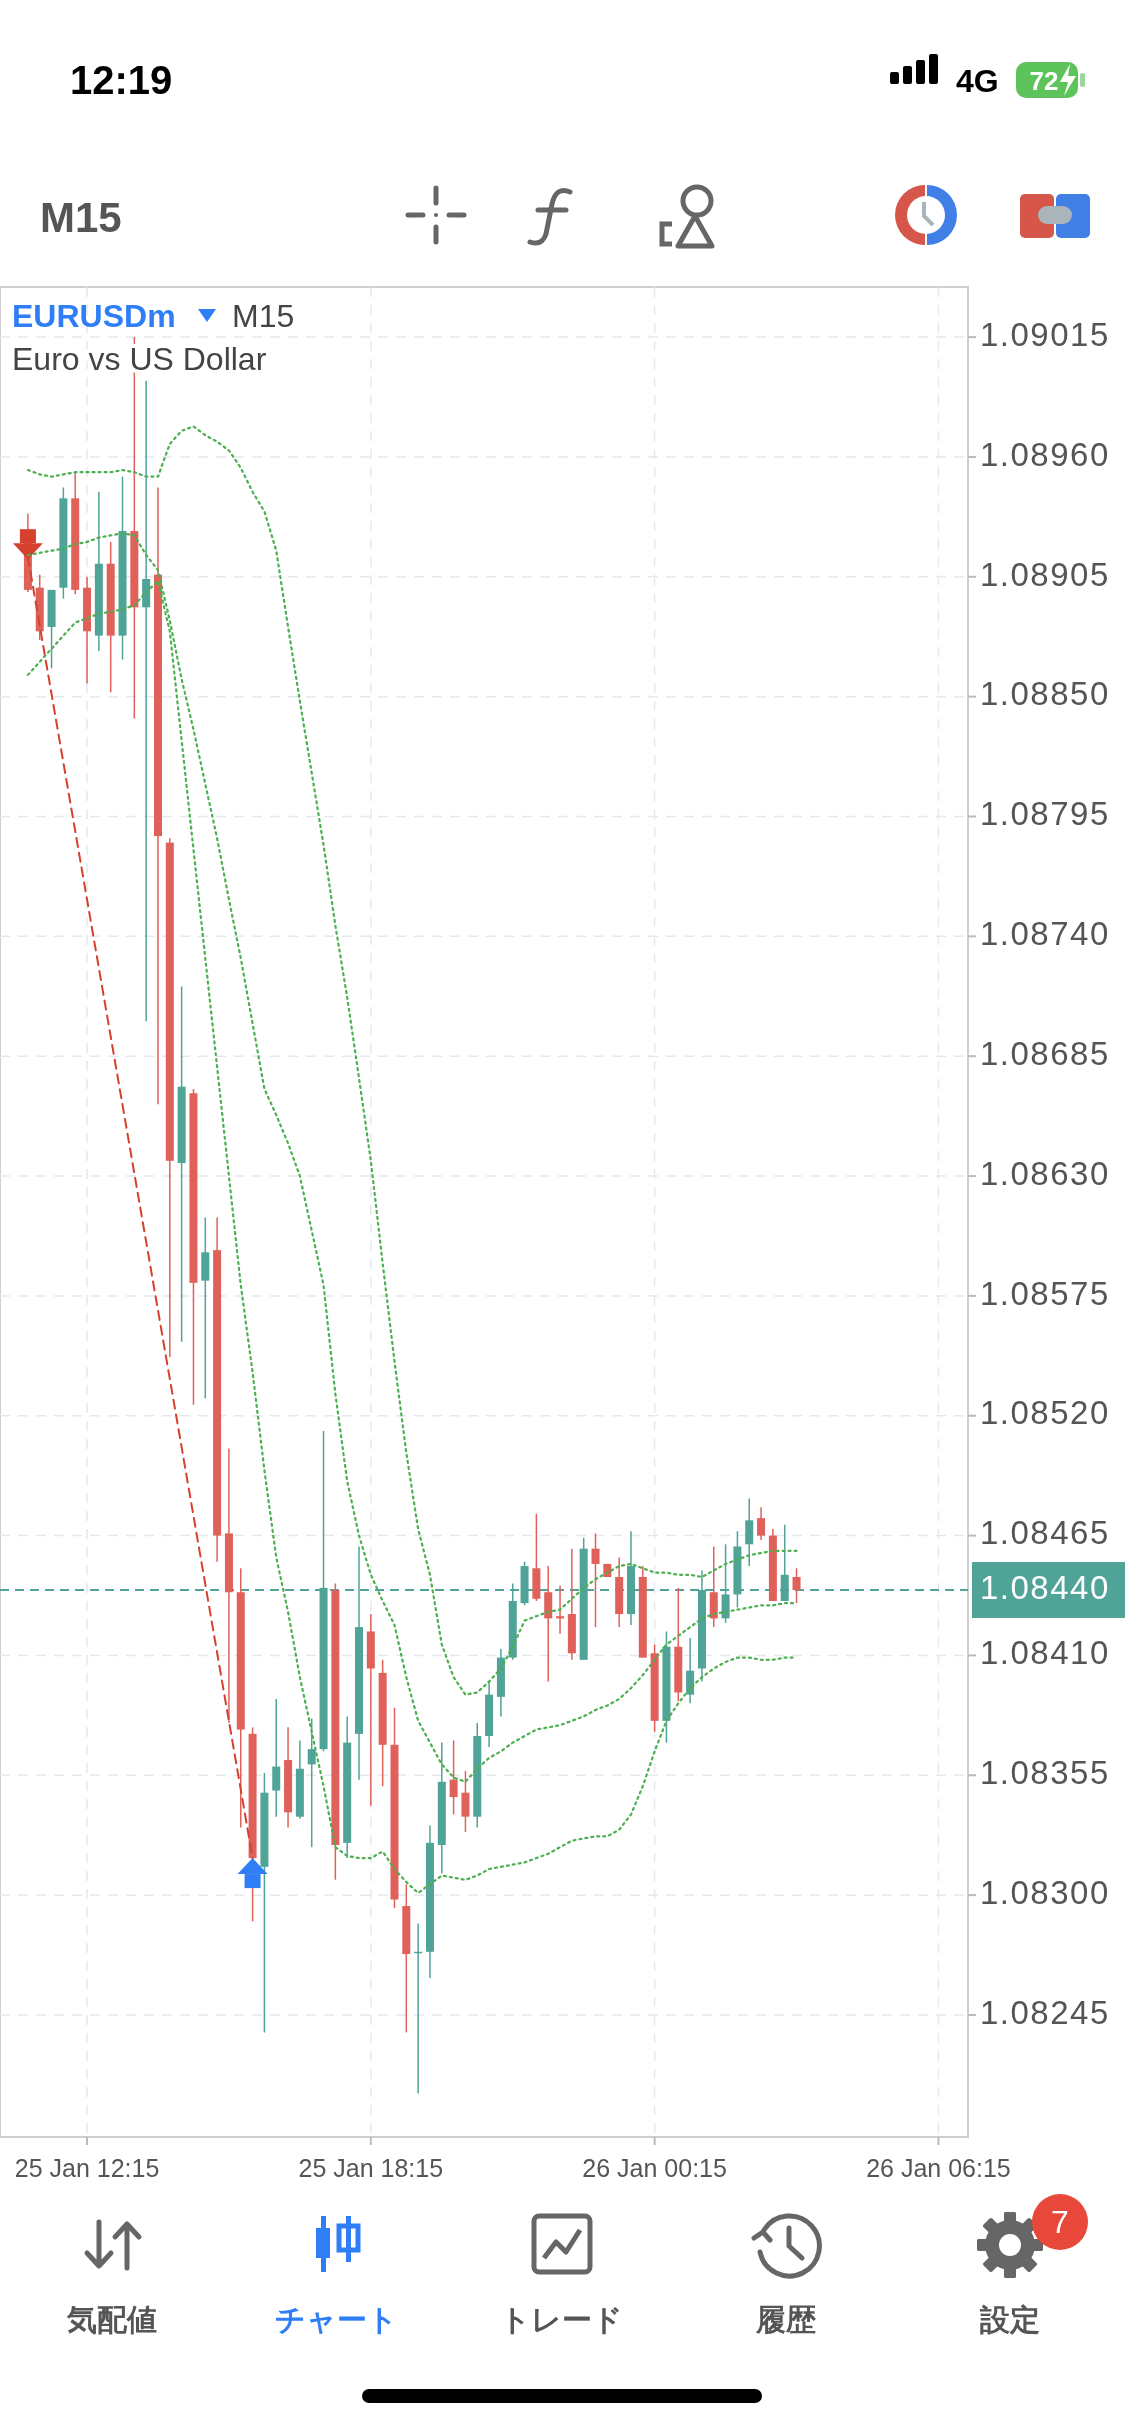 The width and height of the screenshot is (1125, 2436). I want to click on y-tick-label: 1.08960, so click(1045, 454).